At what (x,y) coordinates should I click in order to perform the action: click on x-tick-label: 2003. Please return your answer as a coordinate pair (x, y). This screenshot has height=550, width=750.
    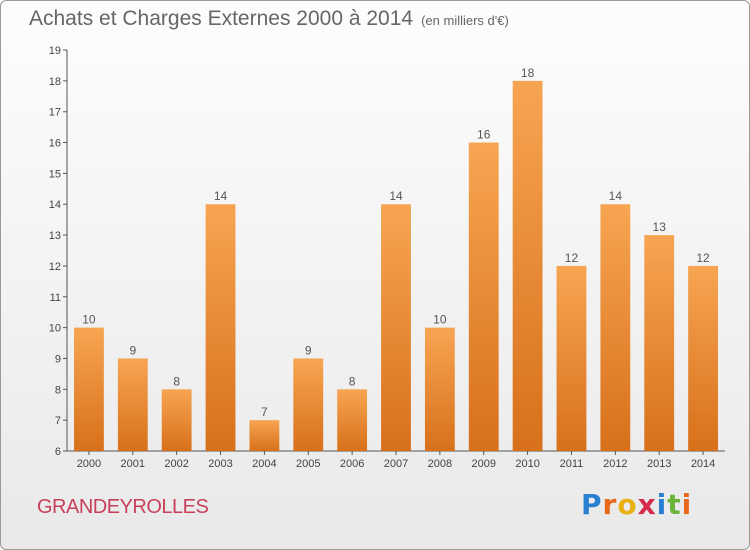
    Looking at the image, I should click on (220, 464).